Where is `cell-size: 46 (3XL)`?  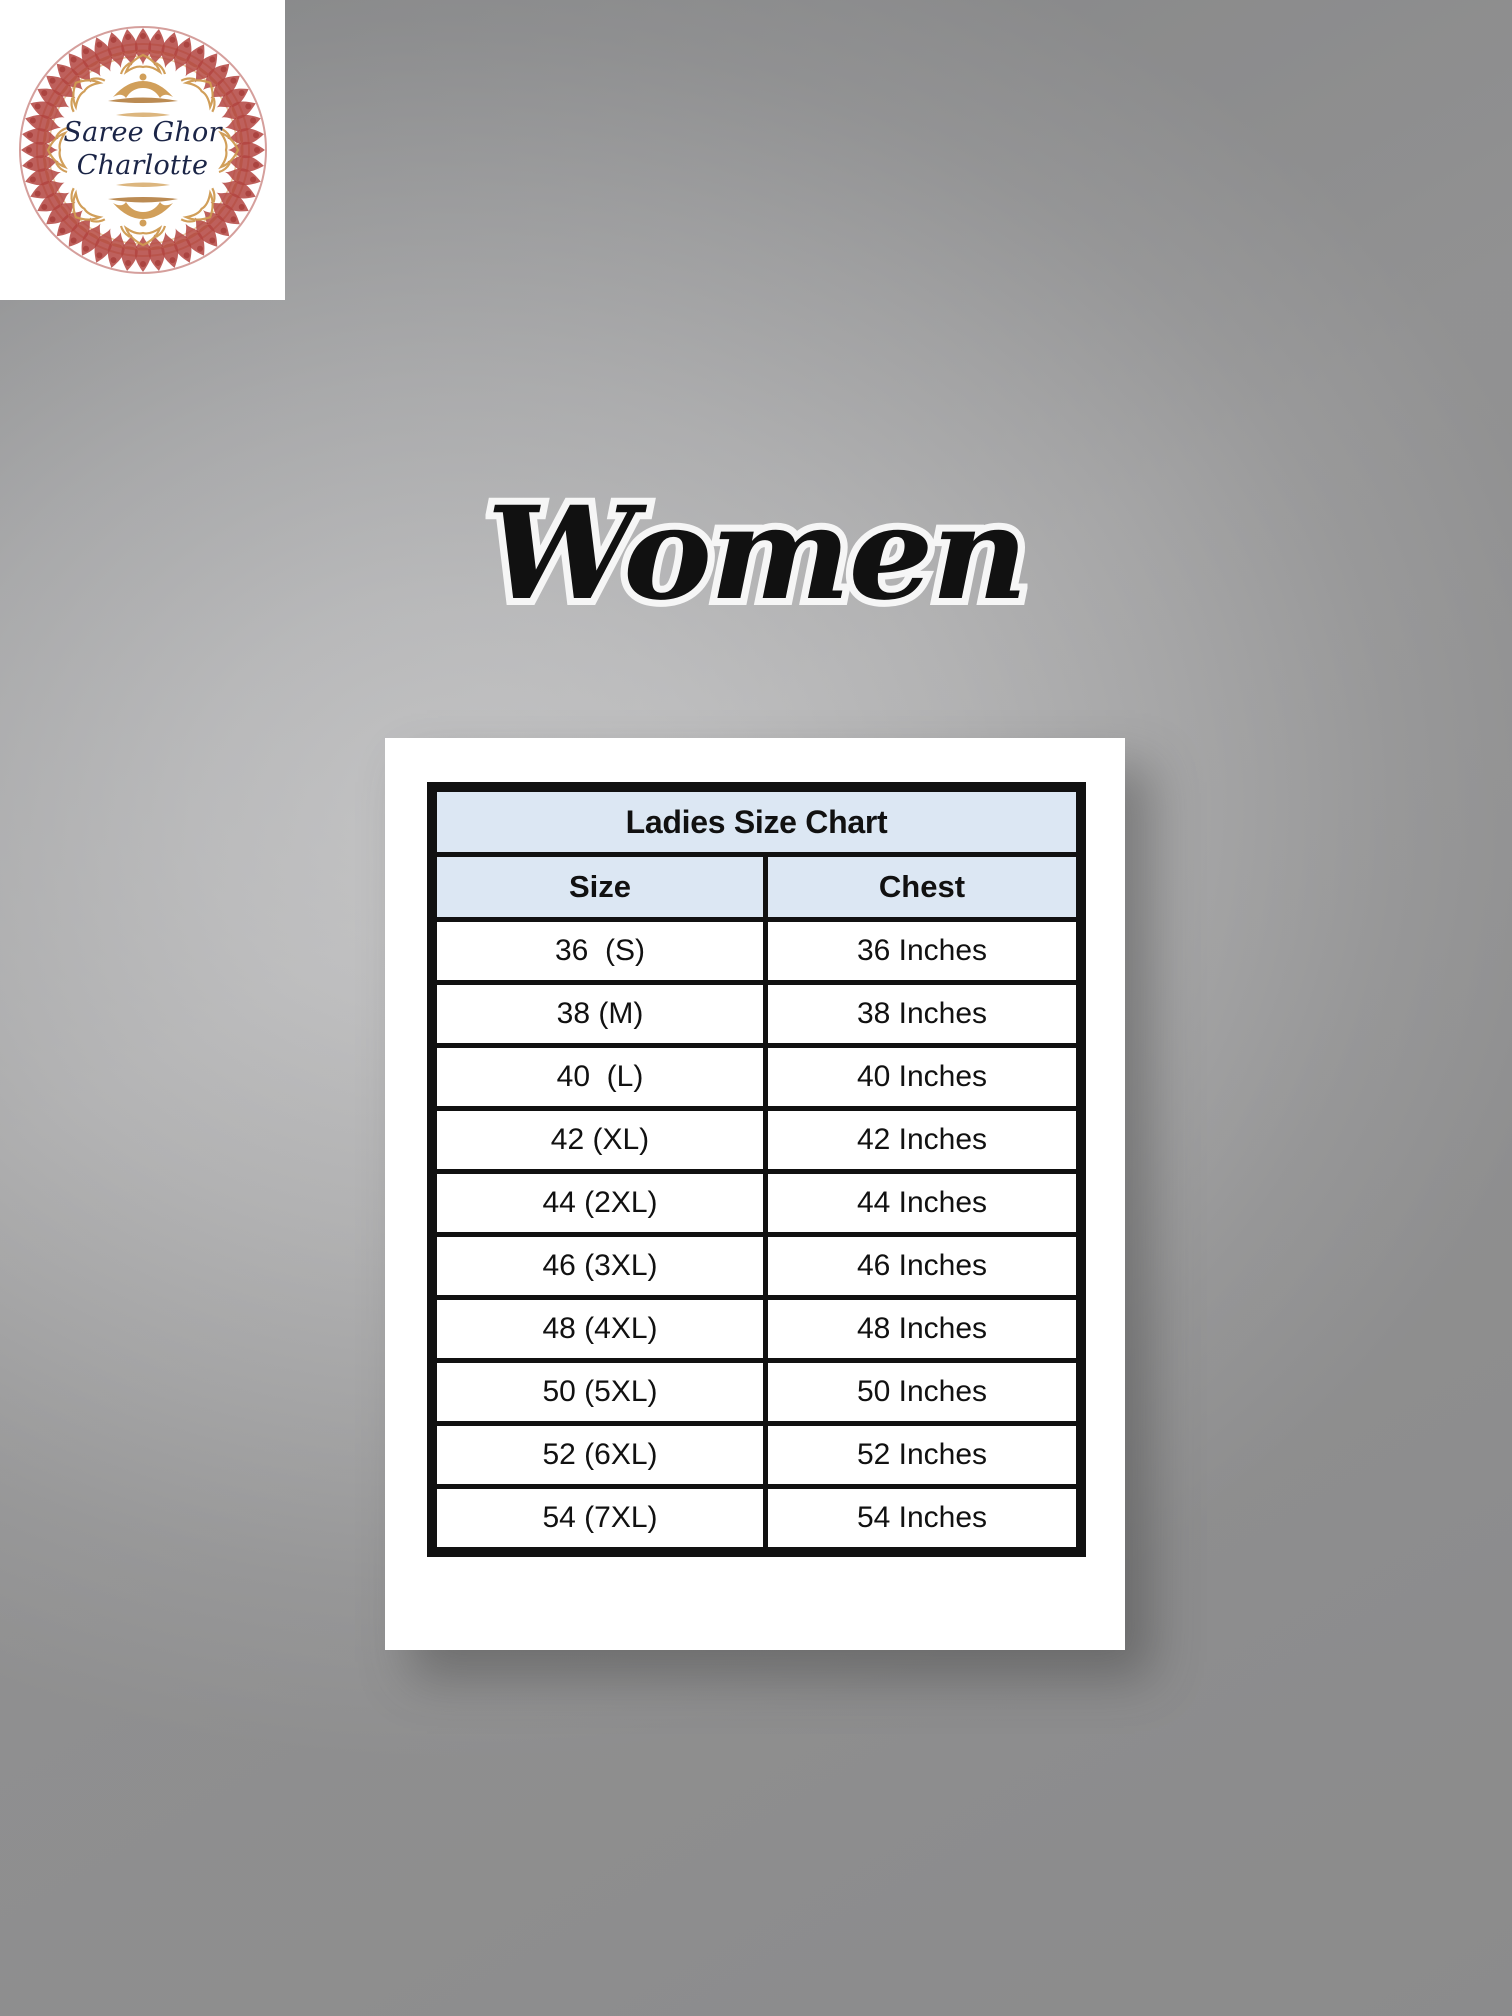 cell-size: 46 (3XL) is located at coordinates (600, 1266).